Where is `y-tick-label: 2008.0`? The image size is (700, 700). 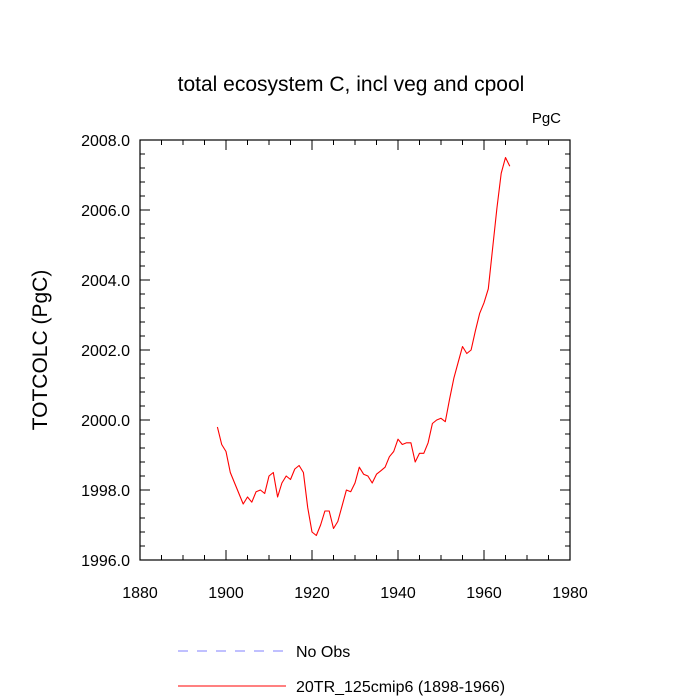 y-tick-label: 2008.0 is located at coordinates (105, 141).